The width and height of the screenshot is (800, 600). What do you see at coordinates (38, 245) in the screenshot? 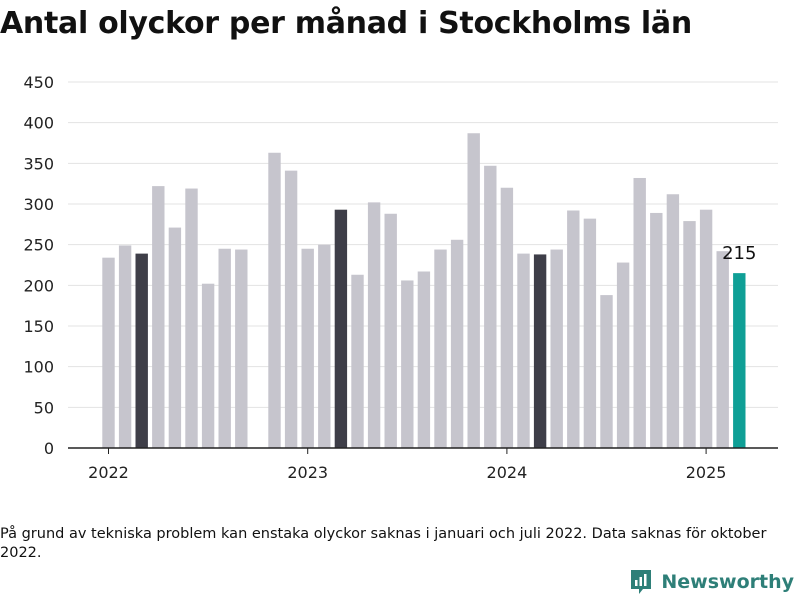
I see `y-tick-label: 250` at bounding box center [38, 245].